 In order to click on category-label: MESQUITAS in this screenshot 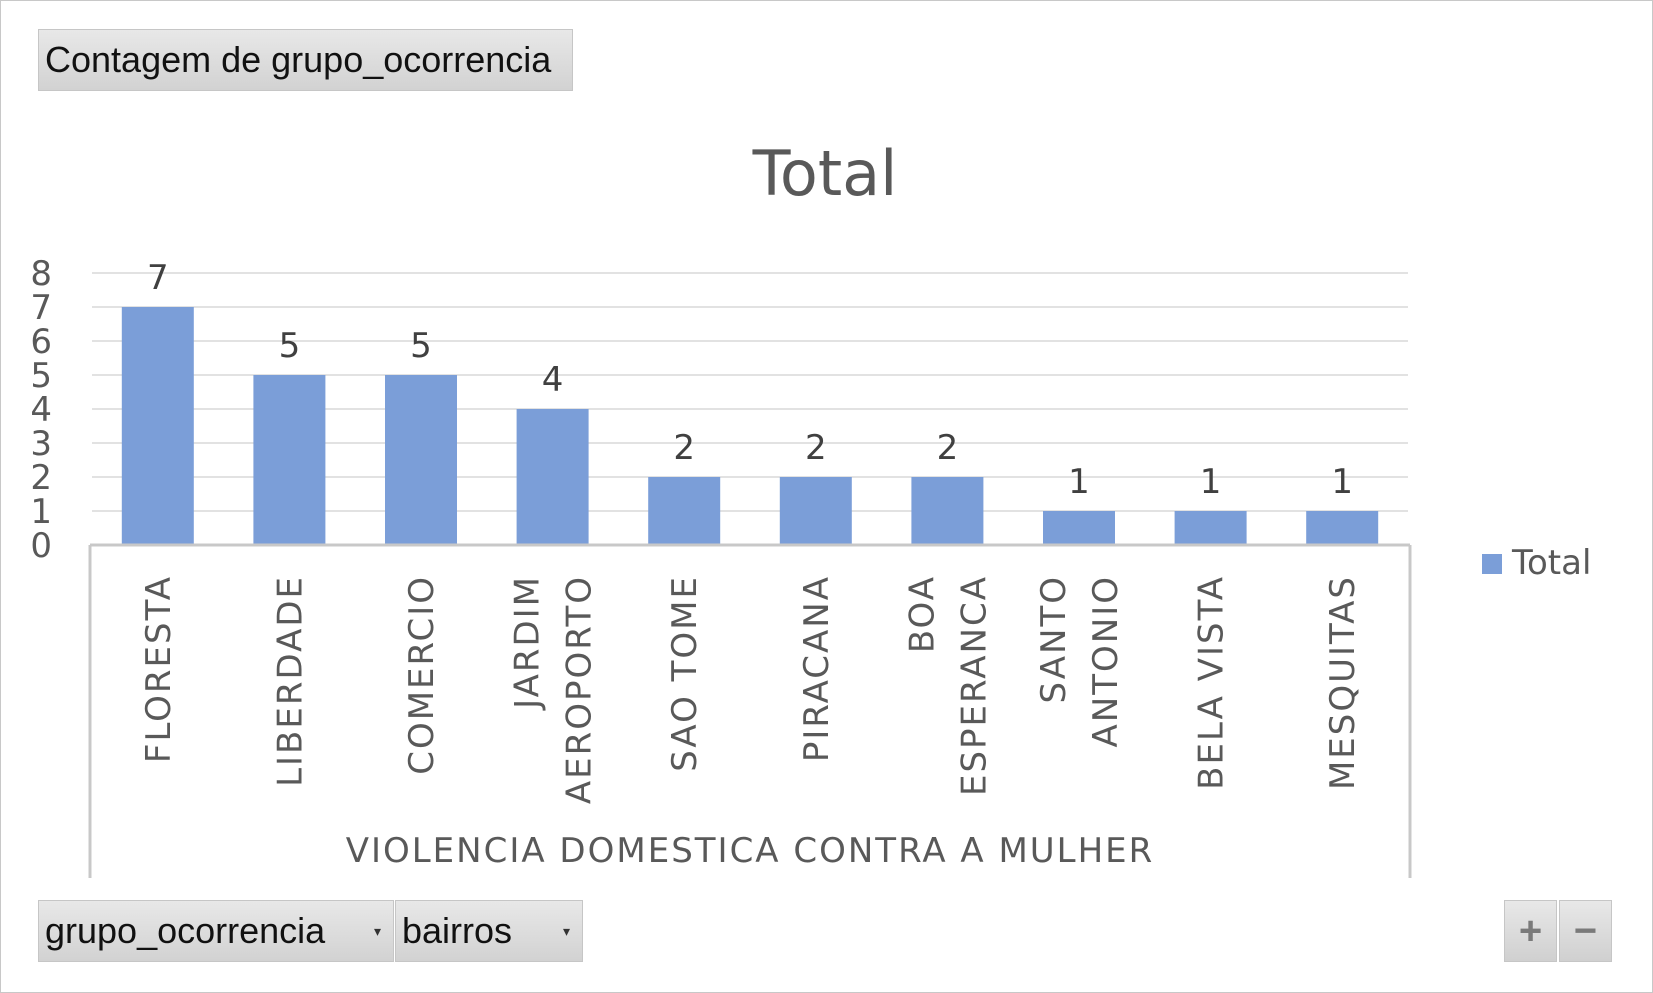, I will do `click(1343, 682)`.